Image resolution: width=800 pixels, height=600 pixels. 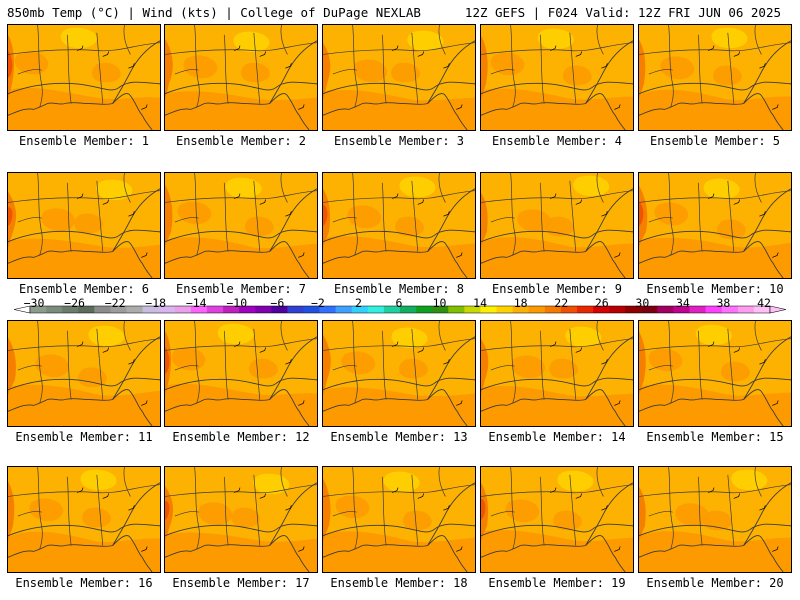 What do you see at coordinates (84, 141) in the screenshot?
I see `ensemble-member-label: Ensemble Member: 1` at bounding box center [84, 141].